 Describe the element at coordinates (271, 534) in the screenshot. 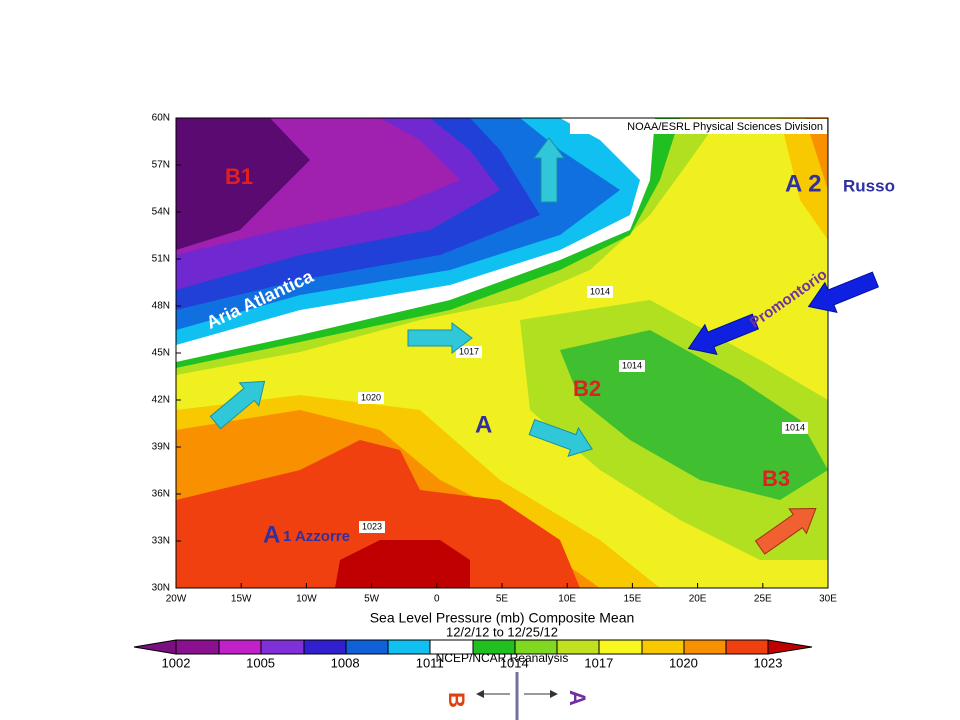

I see `label-a1: A` at that location.